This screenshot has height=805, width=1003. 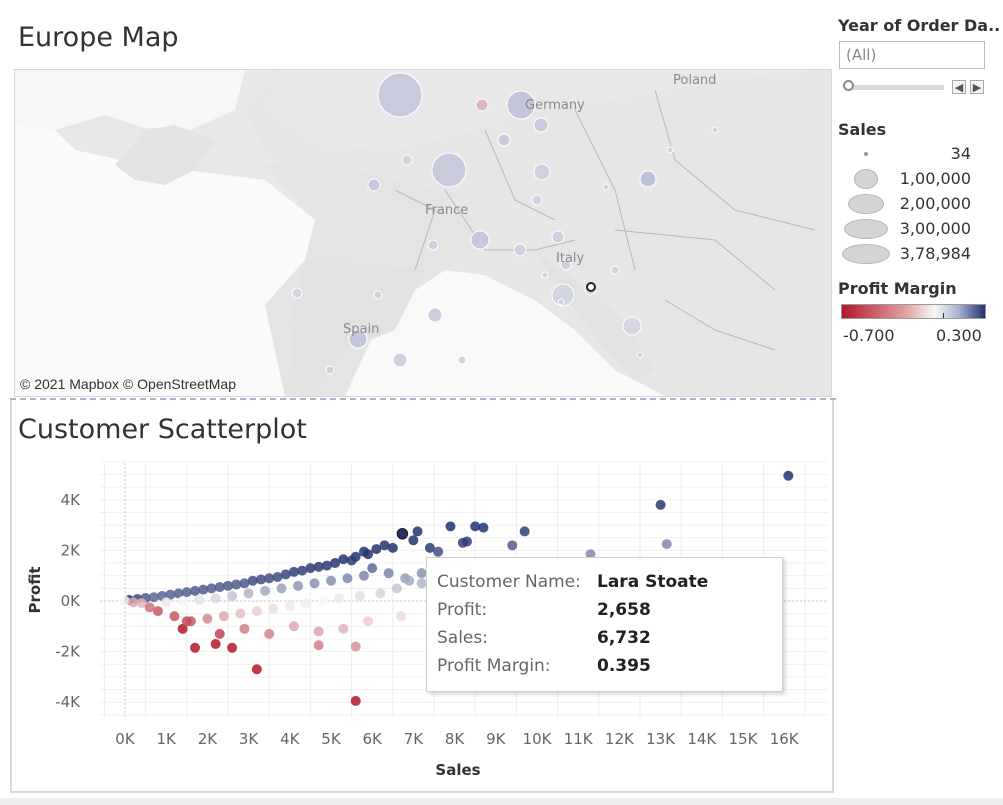 What do you see at coordinates (912, 55) in the screenshot?
I see `year-filter-select: (All)` at bounding box center [912, 55].